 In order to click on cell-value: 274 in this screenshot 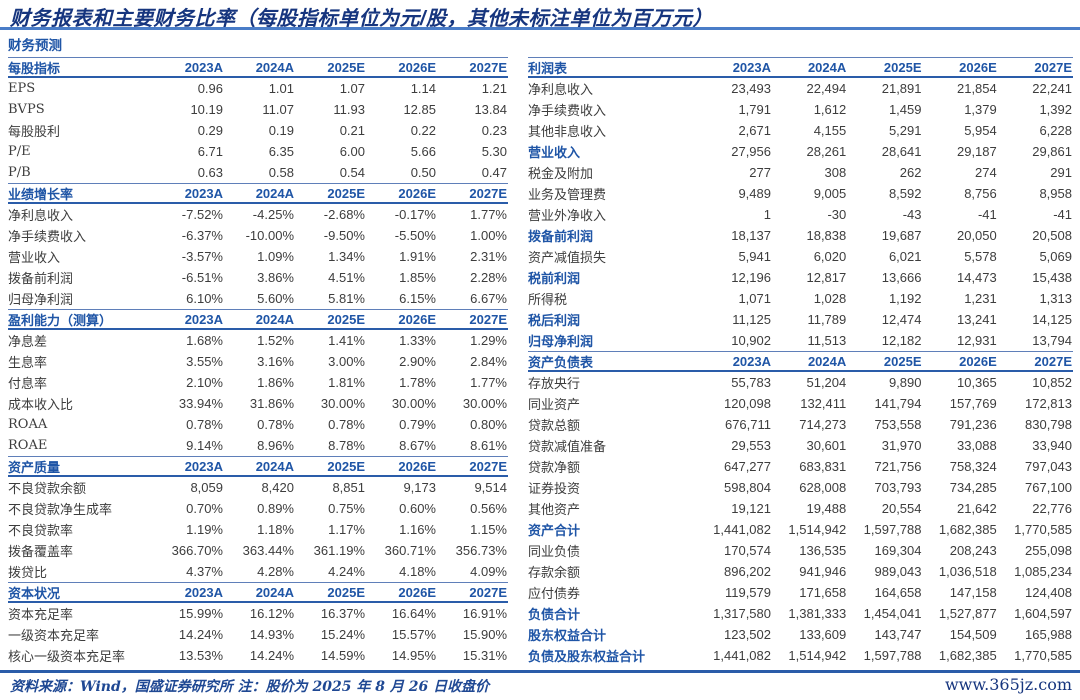, I will do `click(986, 172)`.